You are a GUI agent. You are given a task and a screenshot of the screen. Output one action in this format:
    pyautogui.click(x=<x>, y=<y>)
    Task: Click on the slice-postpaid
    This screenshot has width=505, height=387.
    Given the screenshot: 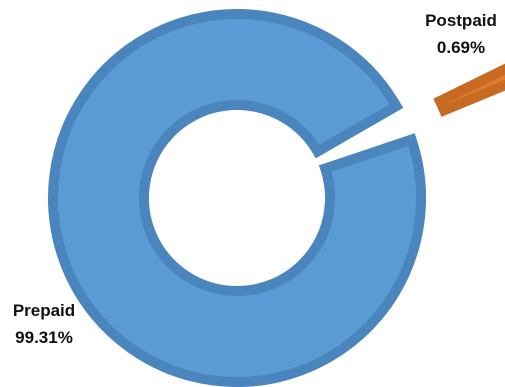 What is the action you would take?
    pyautogui.click(x=469, y=90)
    